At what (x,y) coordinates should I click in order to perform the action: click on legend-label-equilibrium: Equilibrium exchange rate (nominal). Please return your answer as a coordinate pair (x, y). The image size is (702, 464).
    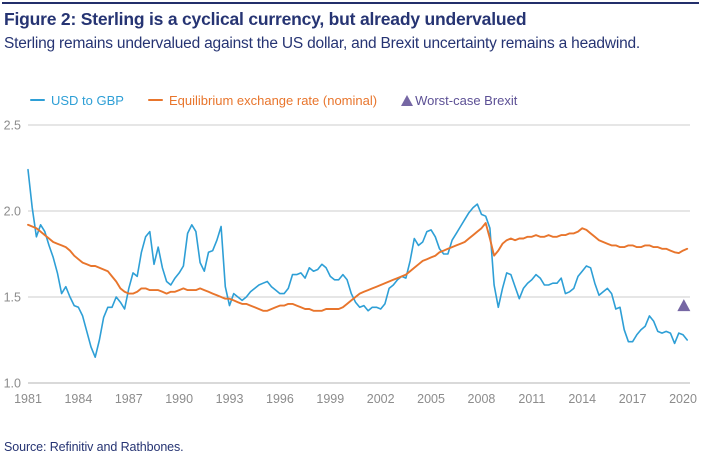
    Looking at the image, I should click on (273, 100).